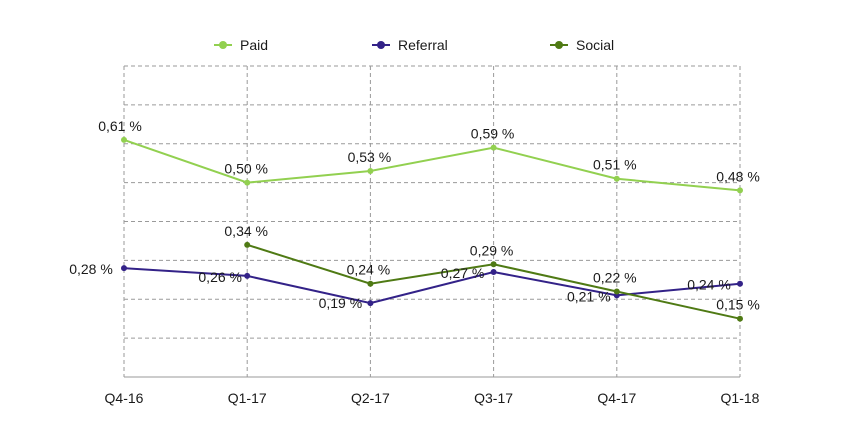 This screenshot has width=865, height=440. What do you see at coordinates (595, 45) in the screenshot?
I see `legend-label: Social` at bounding box center [595, 45].